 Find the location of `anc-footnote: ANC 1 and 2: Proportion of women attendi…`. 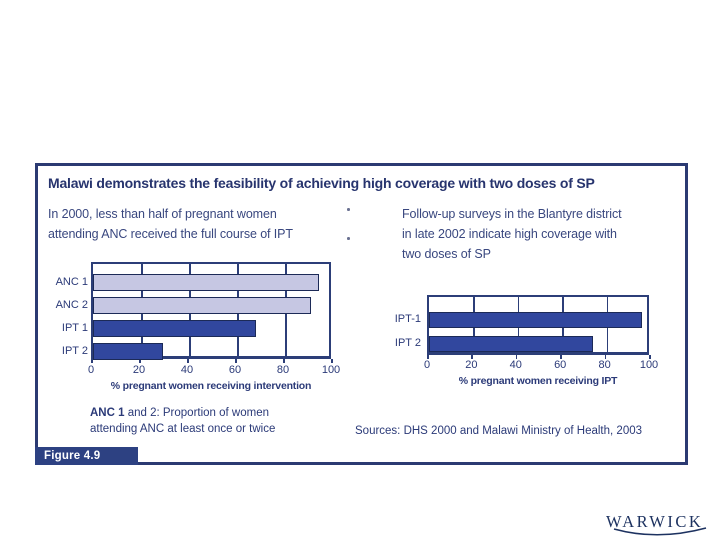

anc-footnote: ANC 1 and 2: Proportion of women attendi… is located at coordinates (182, 421).